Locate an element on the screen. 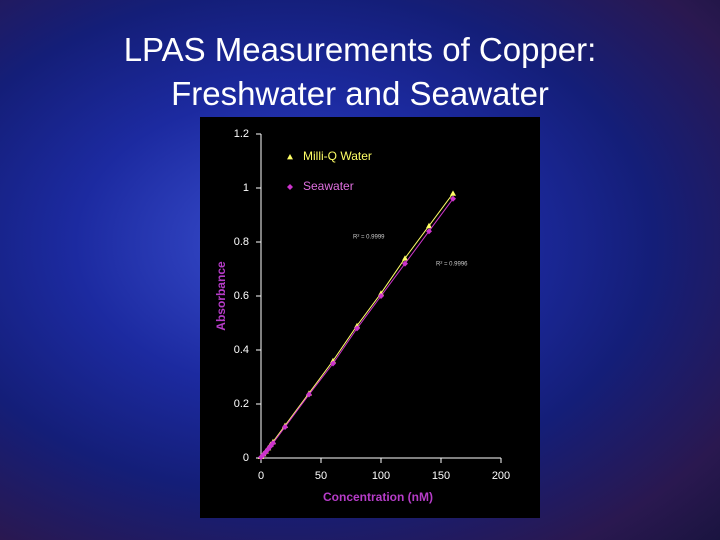  y-tick-label: 1.2 is located at coordinates (241, 134).